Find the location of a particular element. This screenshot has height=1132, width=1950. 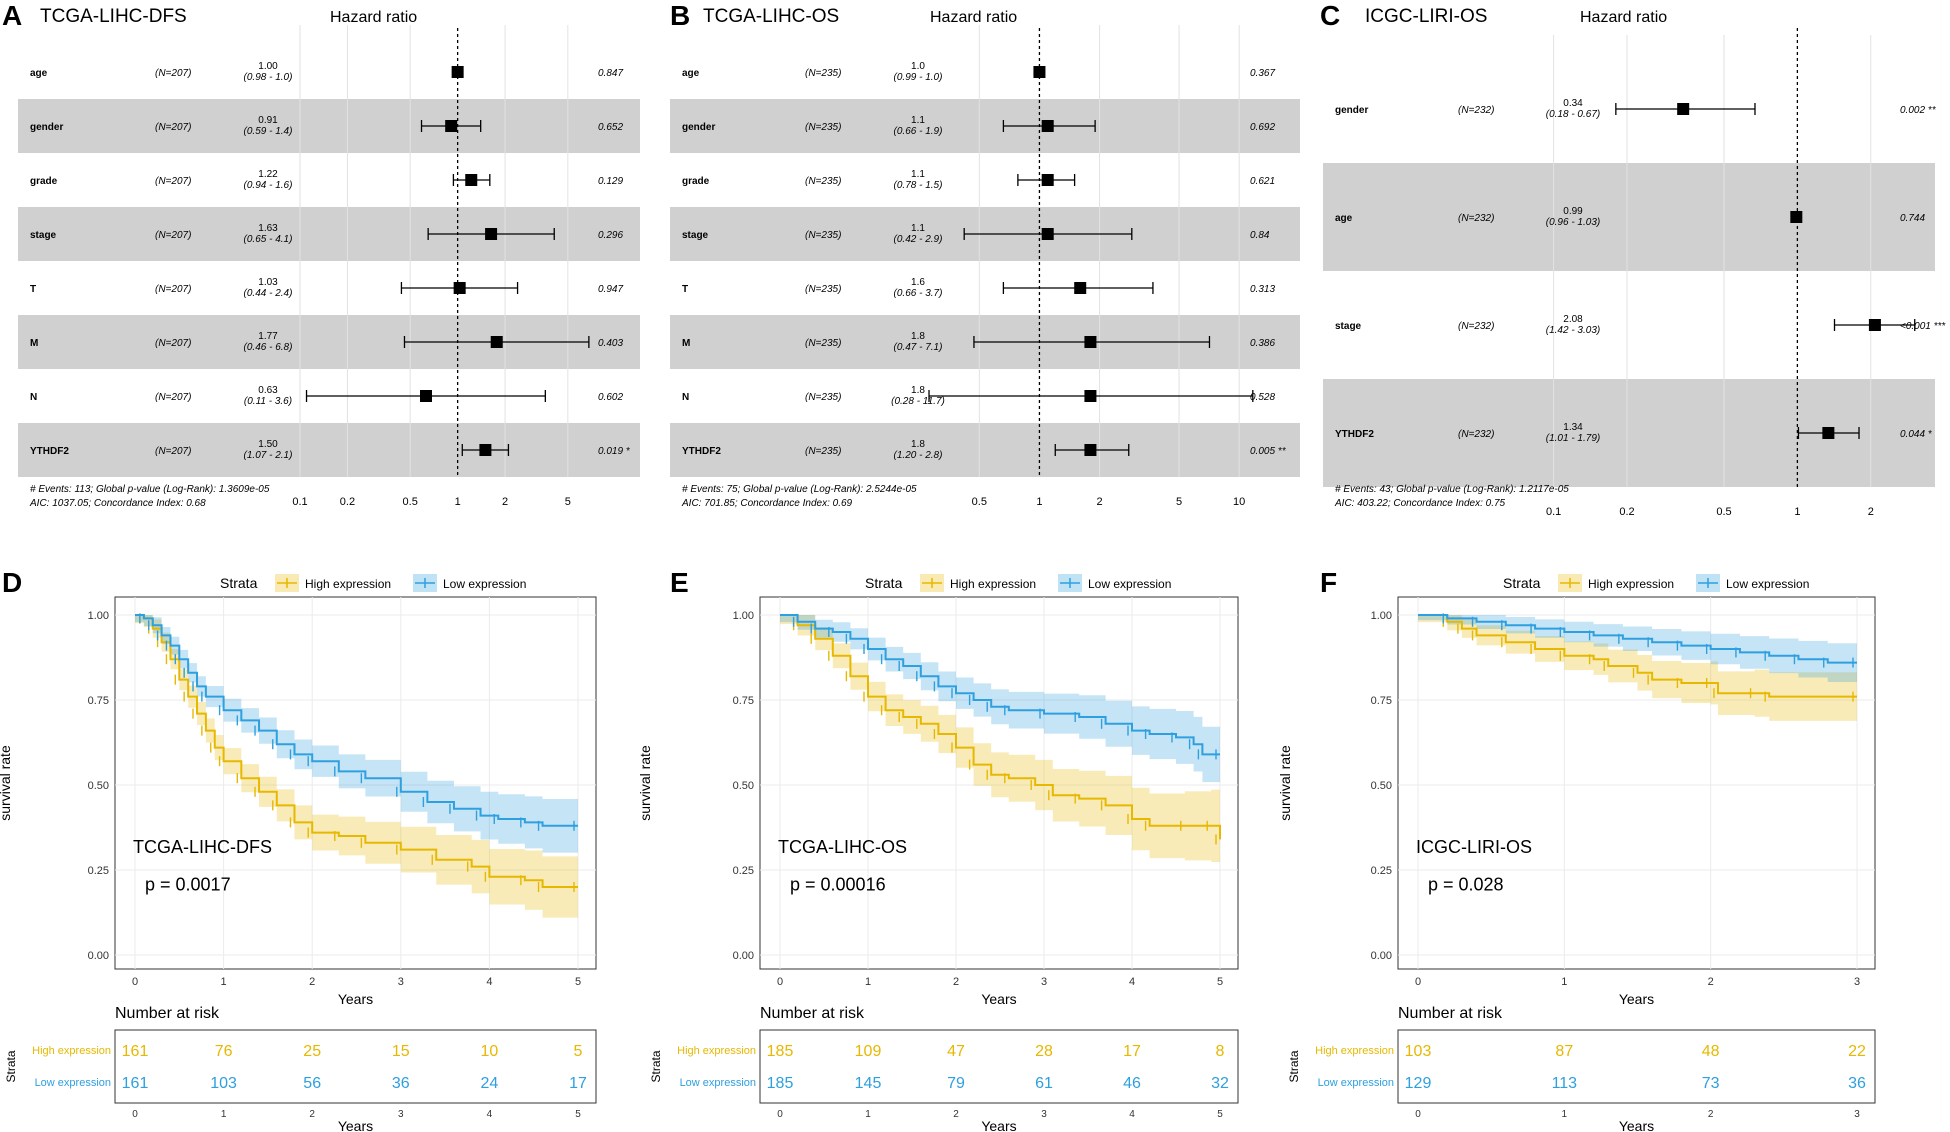

forest-p-value: 0.313 is located at coordinates (1262, 289).